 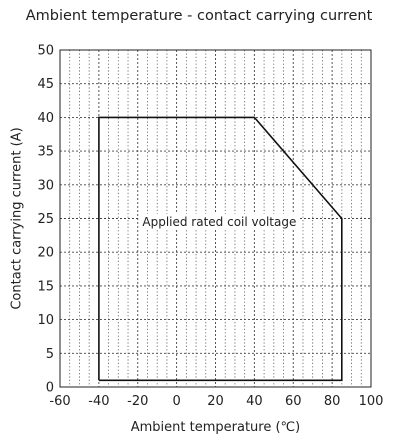 I want to click on x-tick-label: 40, so click(x=254, y=401).